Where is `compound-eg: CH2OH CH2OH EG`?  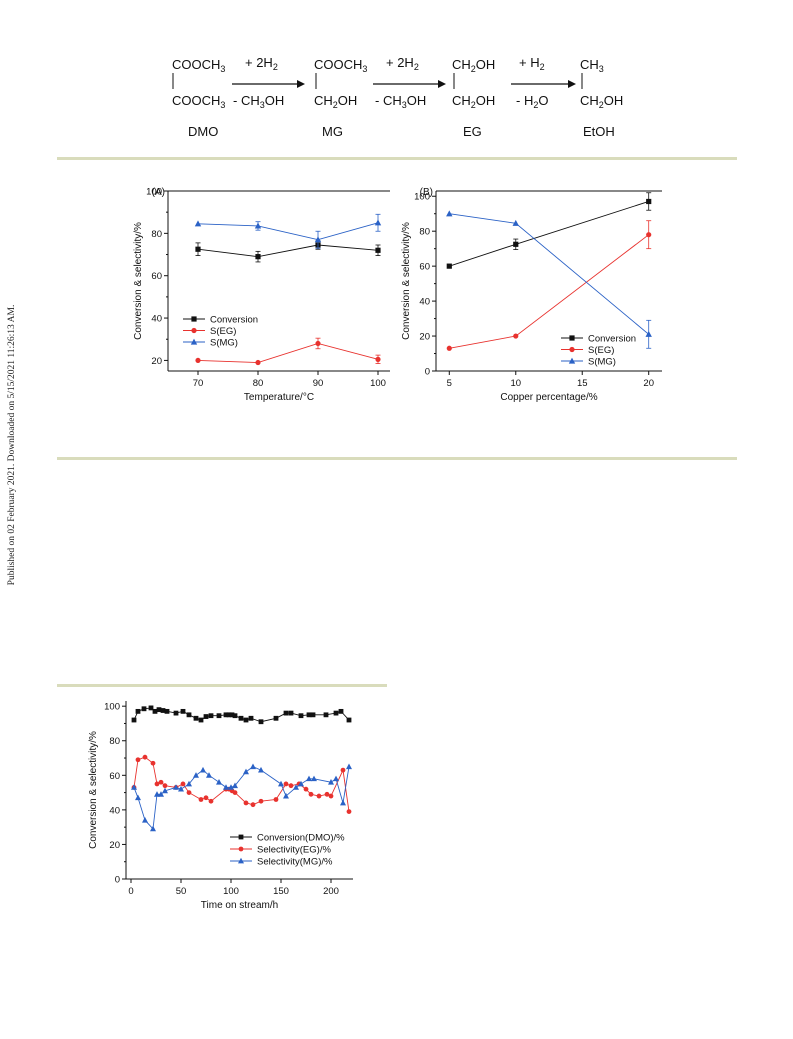 compound-eg: CH2OH CH2OH EG is located at coordinates (473, 98).